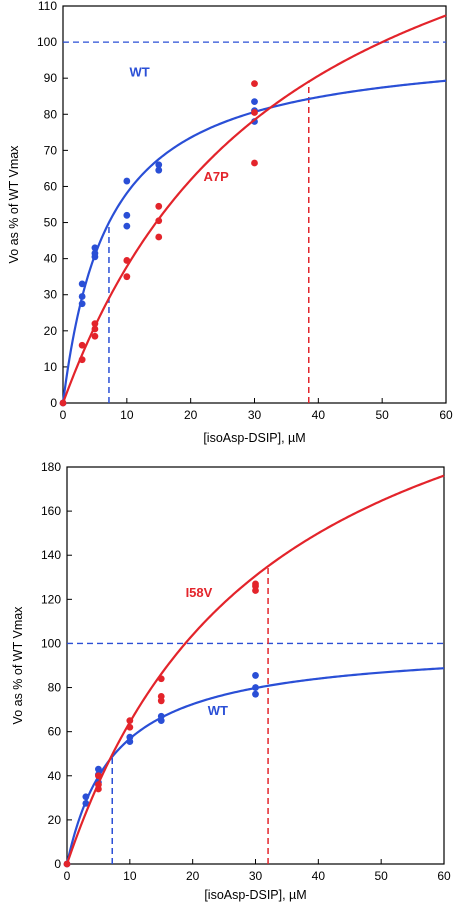  Describe the element at coordinates (51, 223) in the screenshot. I see `y-tick-label: 50` at that location.